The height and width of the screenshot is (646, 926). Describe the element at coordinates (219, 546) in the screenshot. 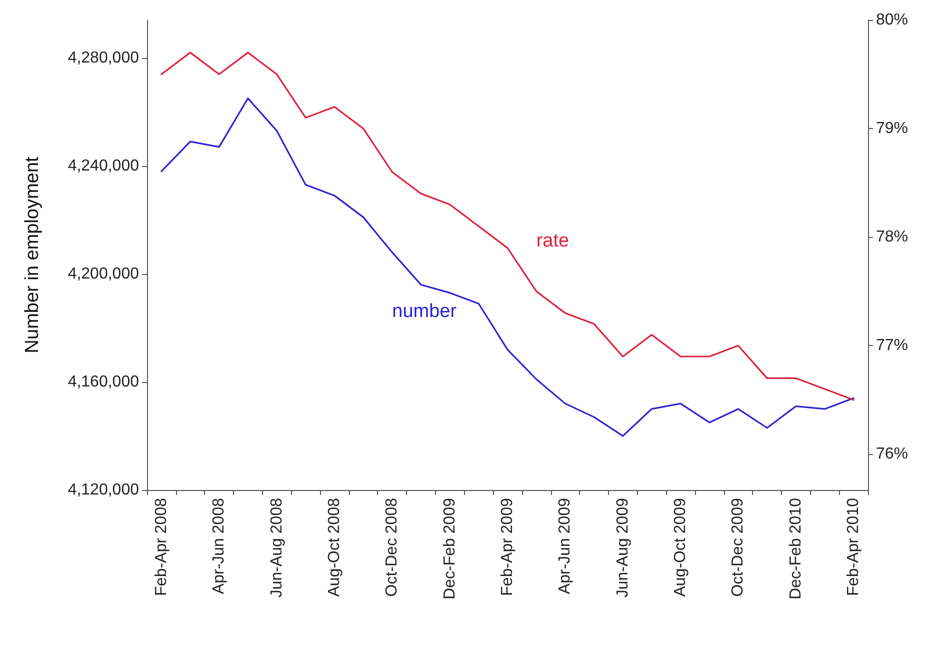

I see `x-tick-label: Apr-Jun 2008` at that location.